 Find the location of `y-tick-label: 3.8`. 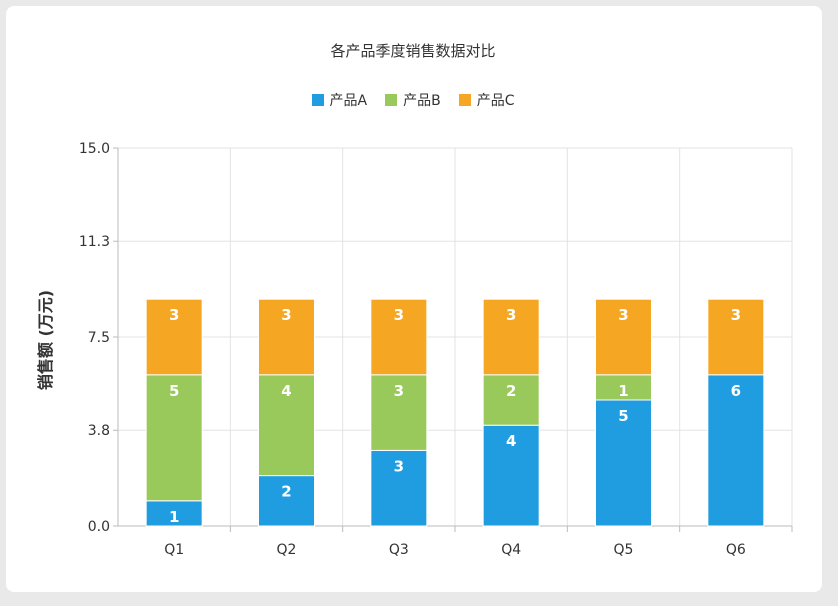

y-tick-label: 3.8 is located at coordinates (99, 431).